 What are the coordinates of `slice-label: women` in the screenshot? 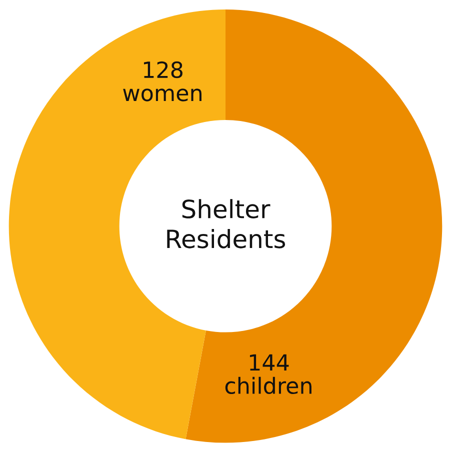 It's located at (162, 95).